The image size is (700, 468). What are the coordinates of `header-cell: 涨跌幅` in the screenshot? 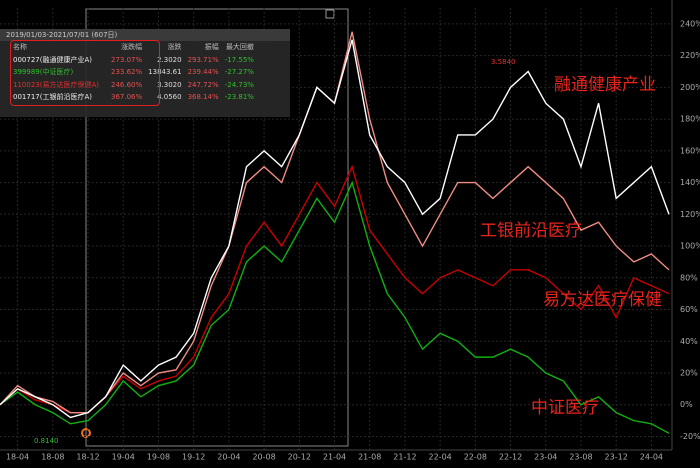 It's located at (132, 47).